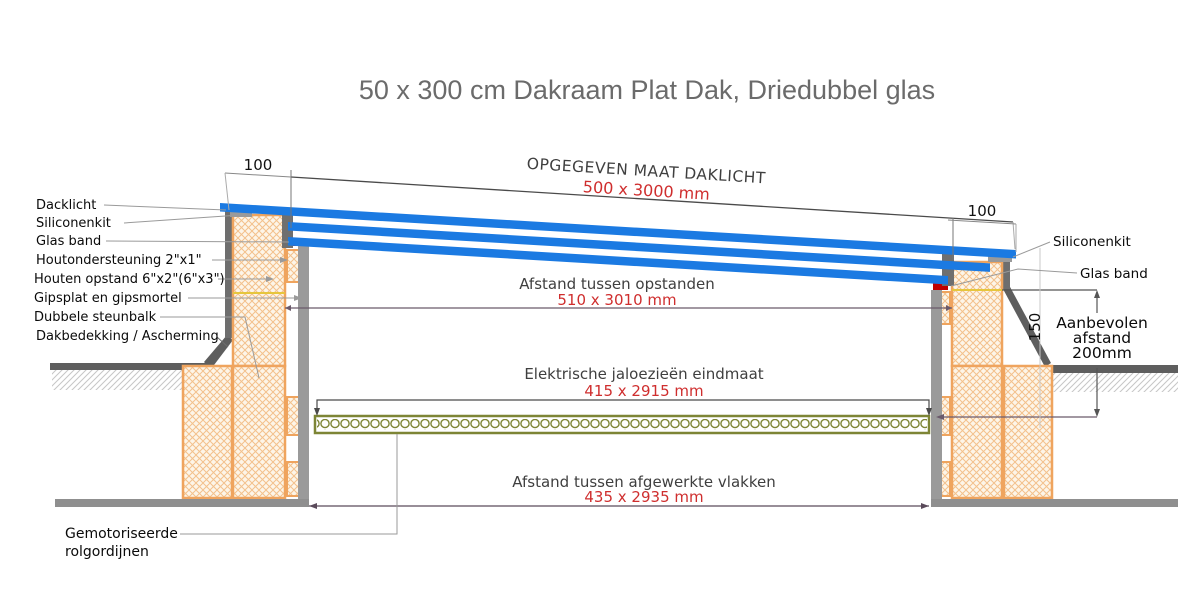 The image size is (1200, 591). I want to click on right-upstand-cladding, so click(1006, 275).